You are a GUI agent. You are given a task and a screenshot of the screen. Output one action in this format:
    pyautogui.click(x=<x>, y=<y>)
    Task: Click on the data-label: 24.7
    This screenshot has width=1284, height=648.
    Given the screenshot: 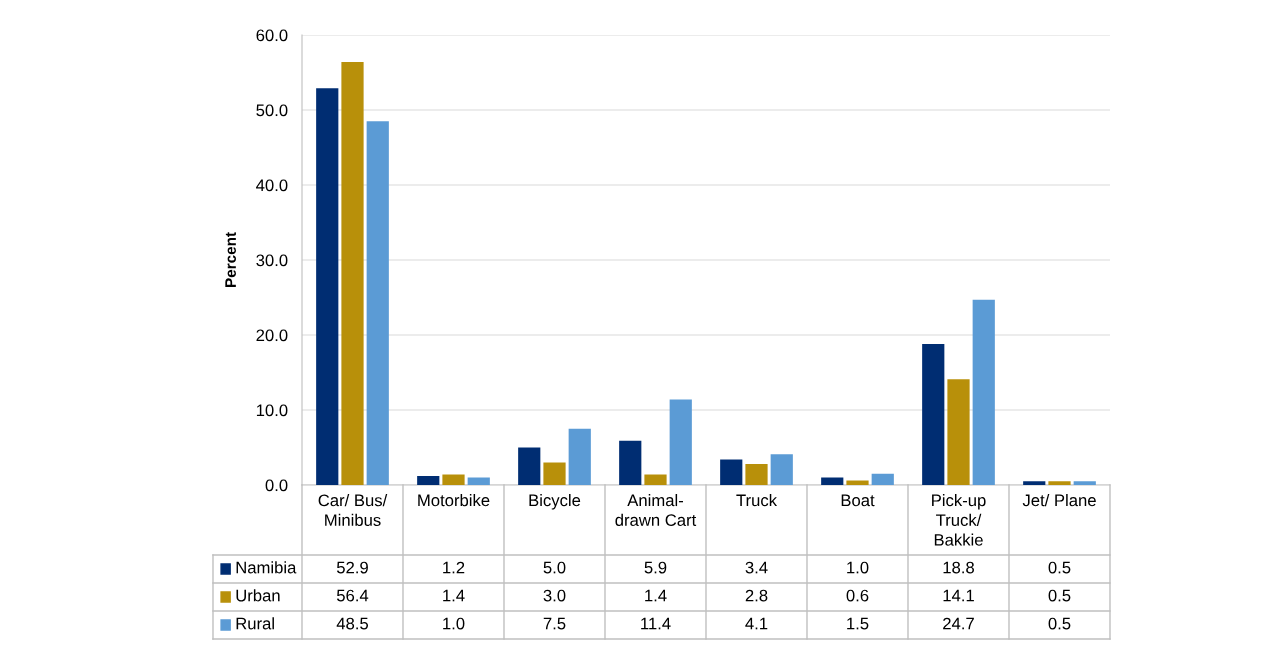 What is the action you would take?
    pyautogui.click(x=958, y=623)
    